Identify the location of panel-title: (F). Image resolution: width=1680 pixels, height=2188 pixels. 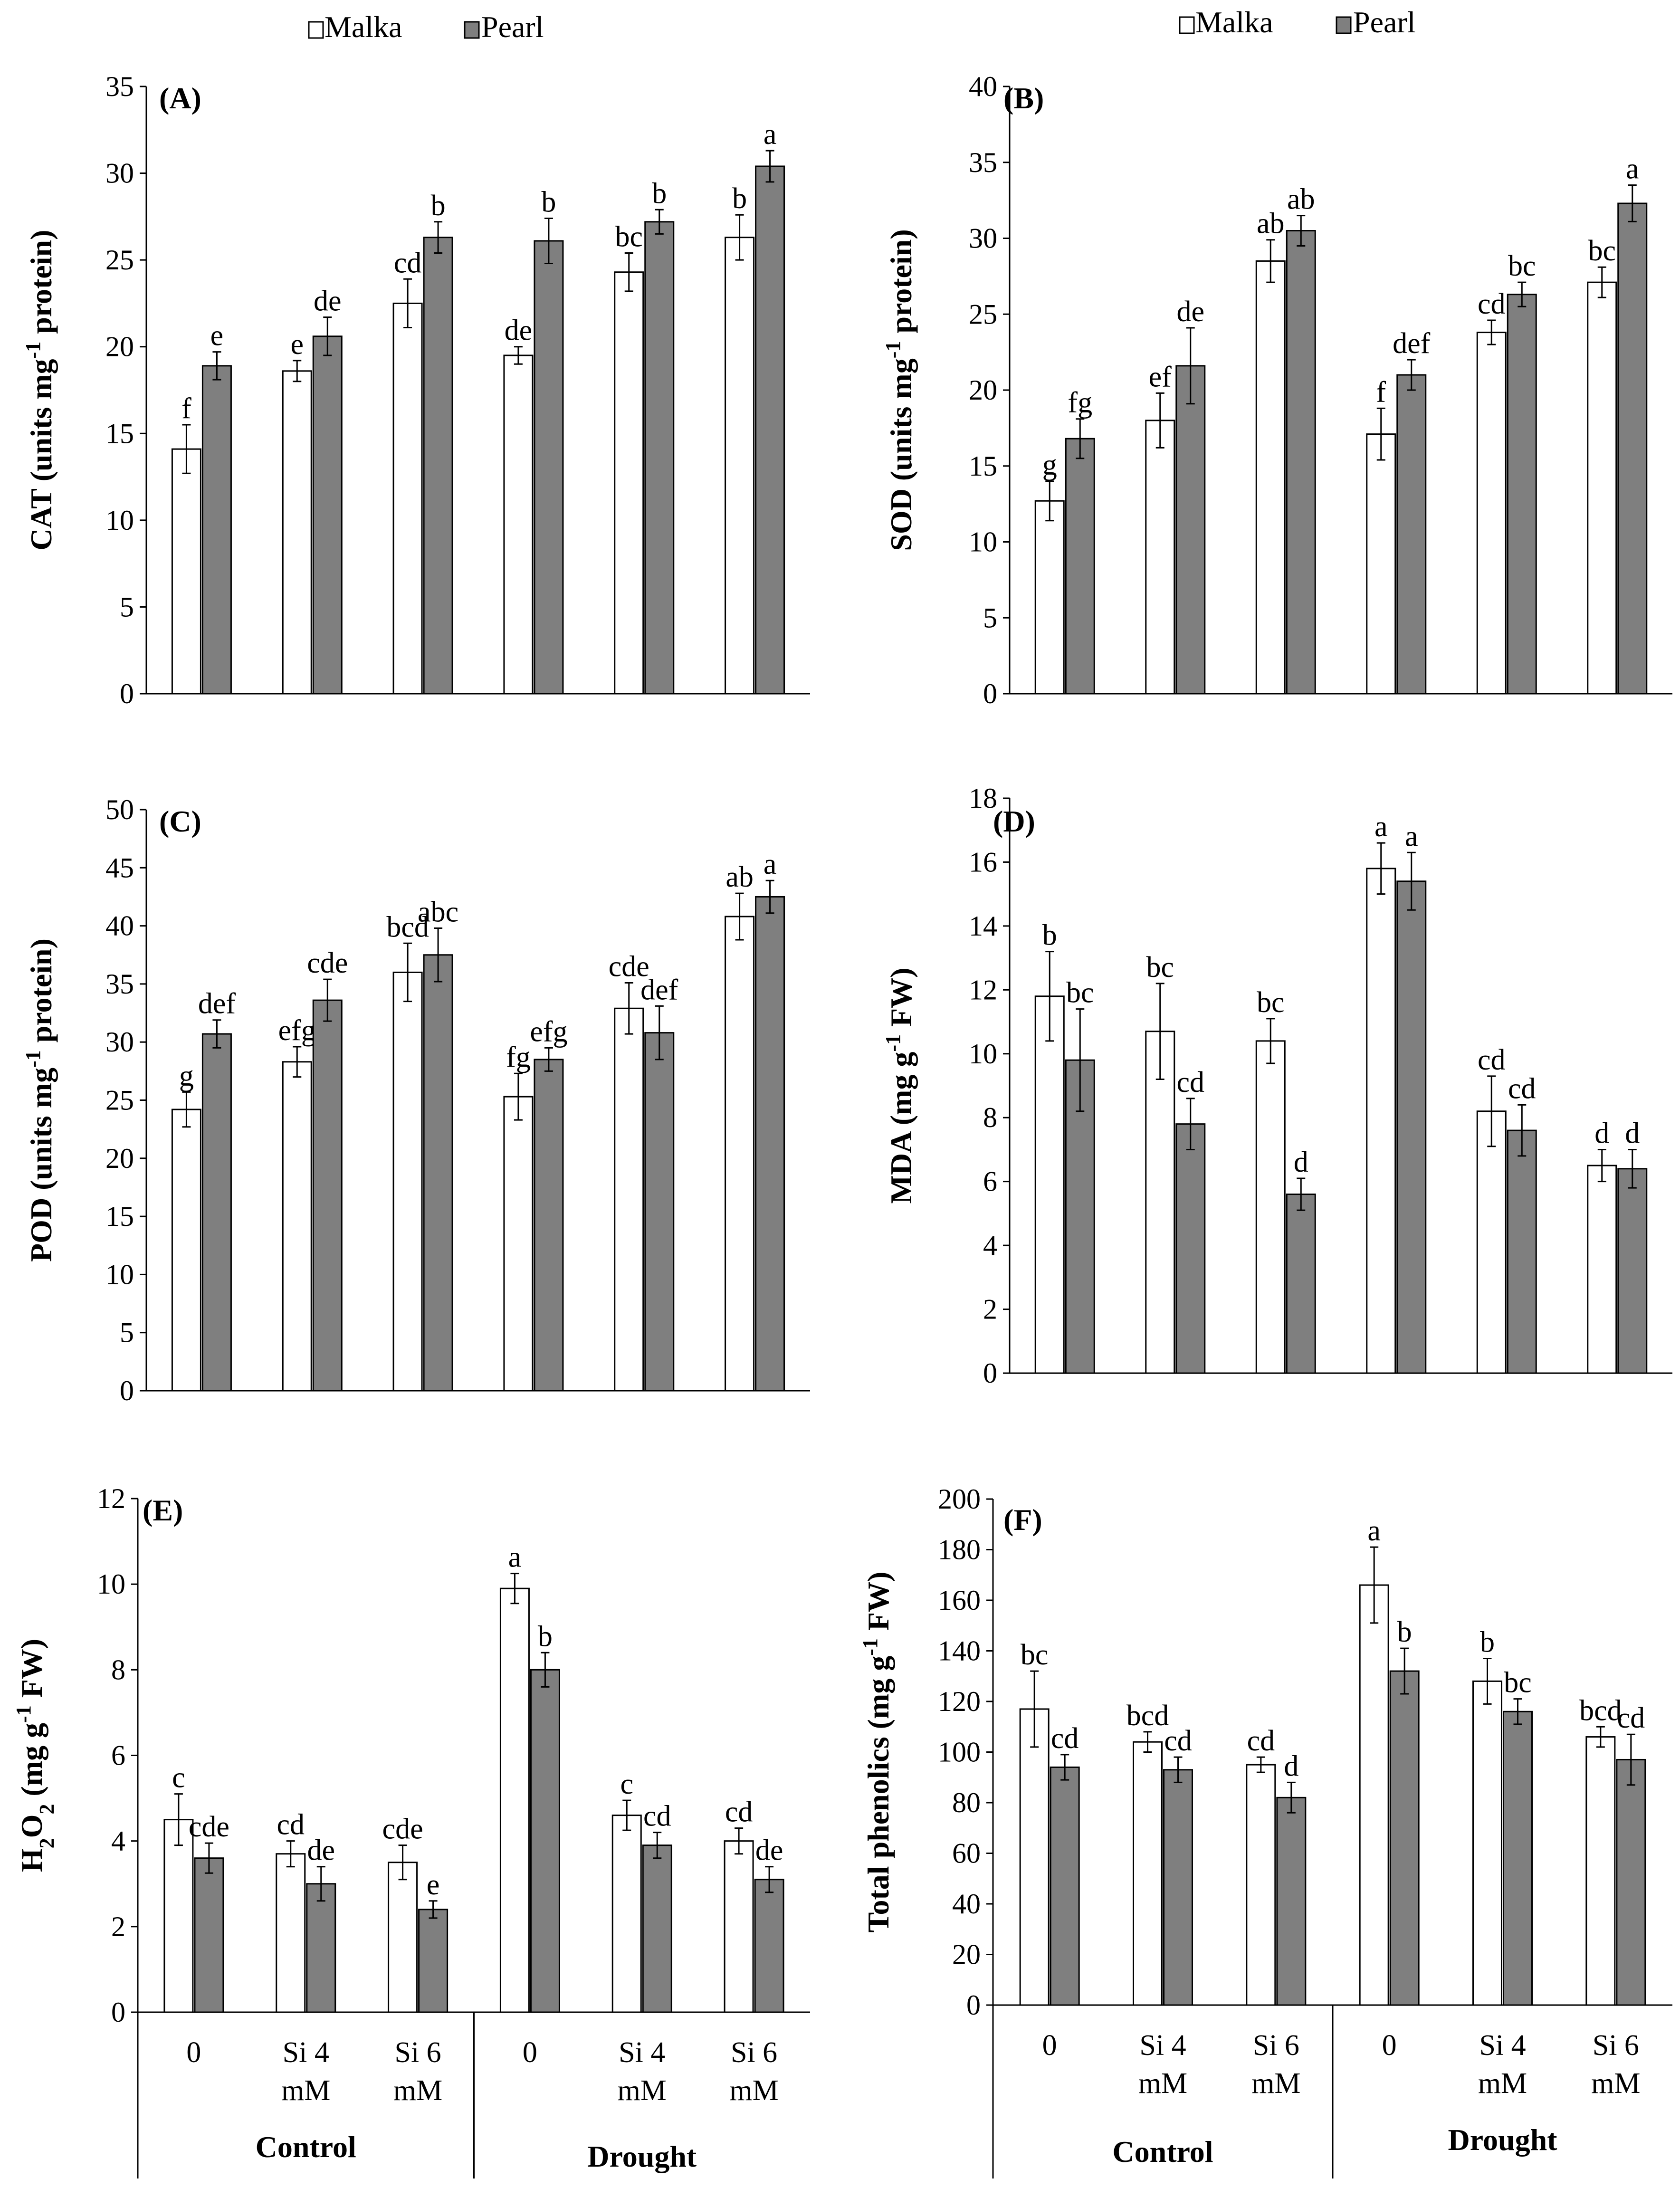
(1022, 1520).